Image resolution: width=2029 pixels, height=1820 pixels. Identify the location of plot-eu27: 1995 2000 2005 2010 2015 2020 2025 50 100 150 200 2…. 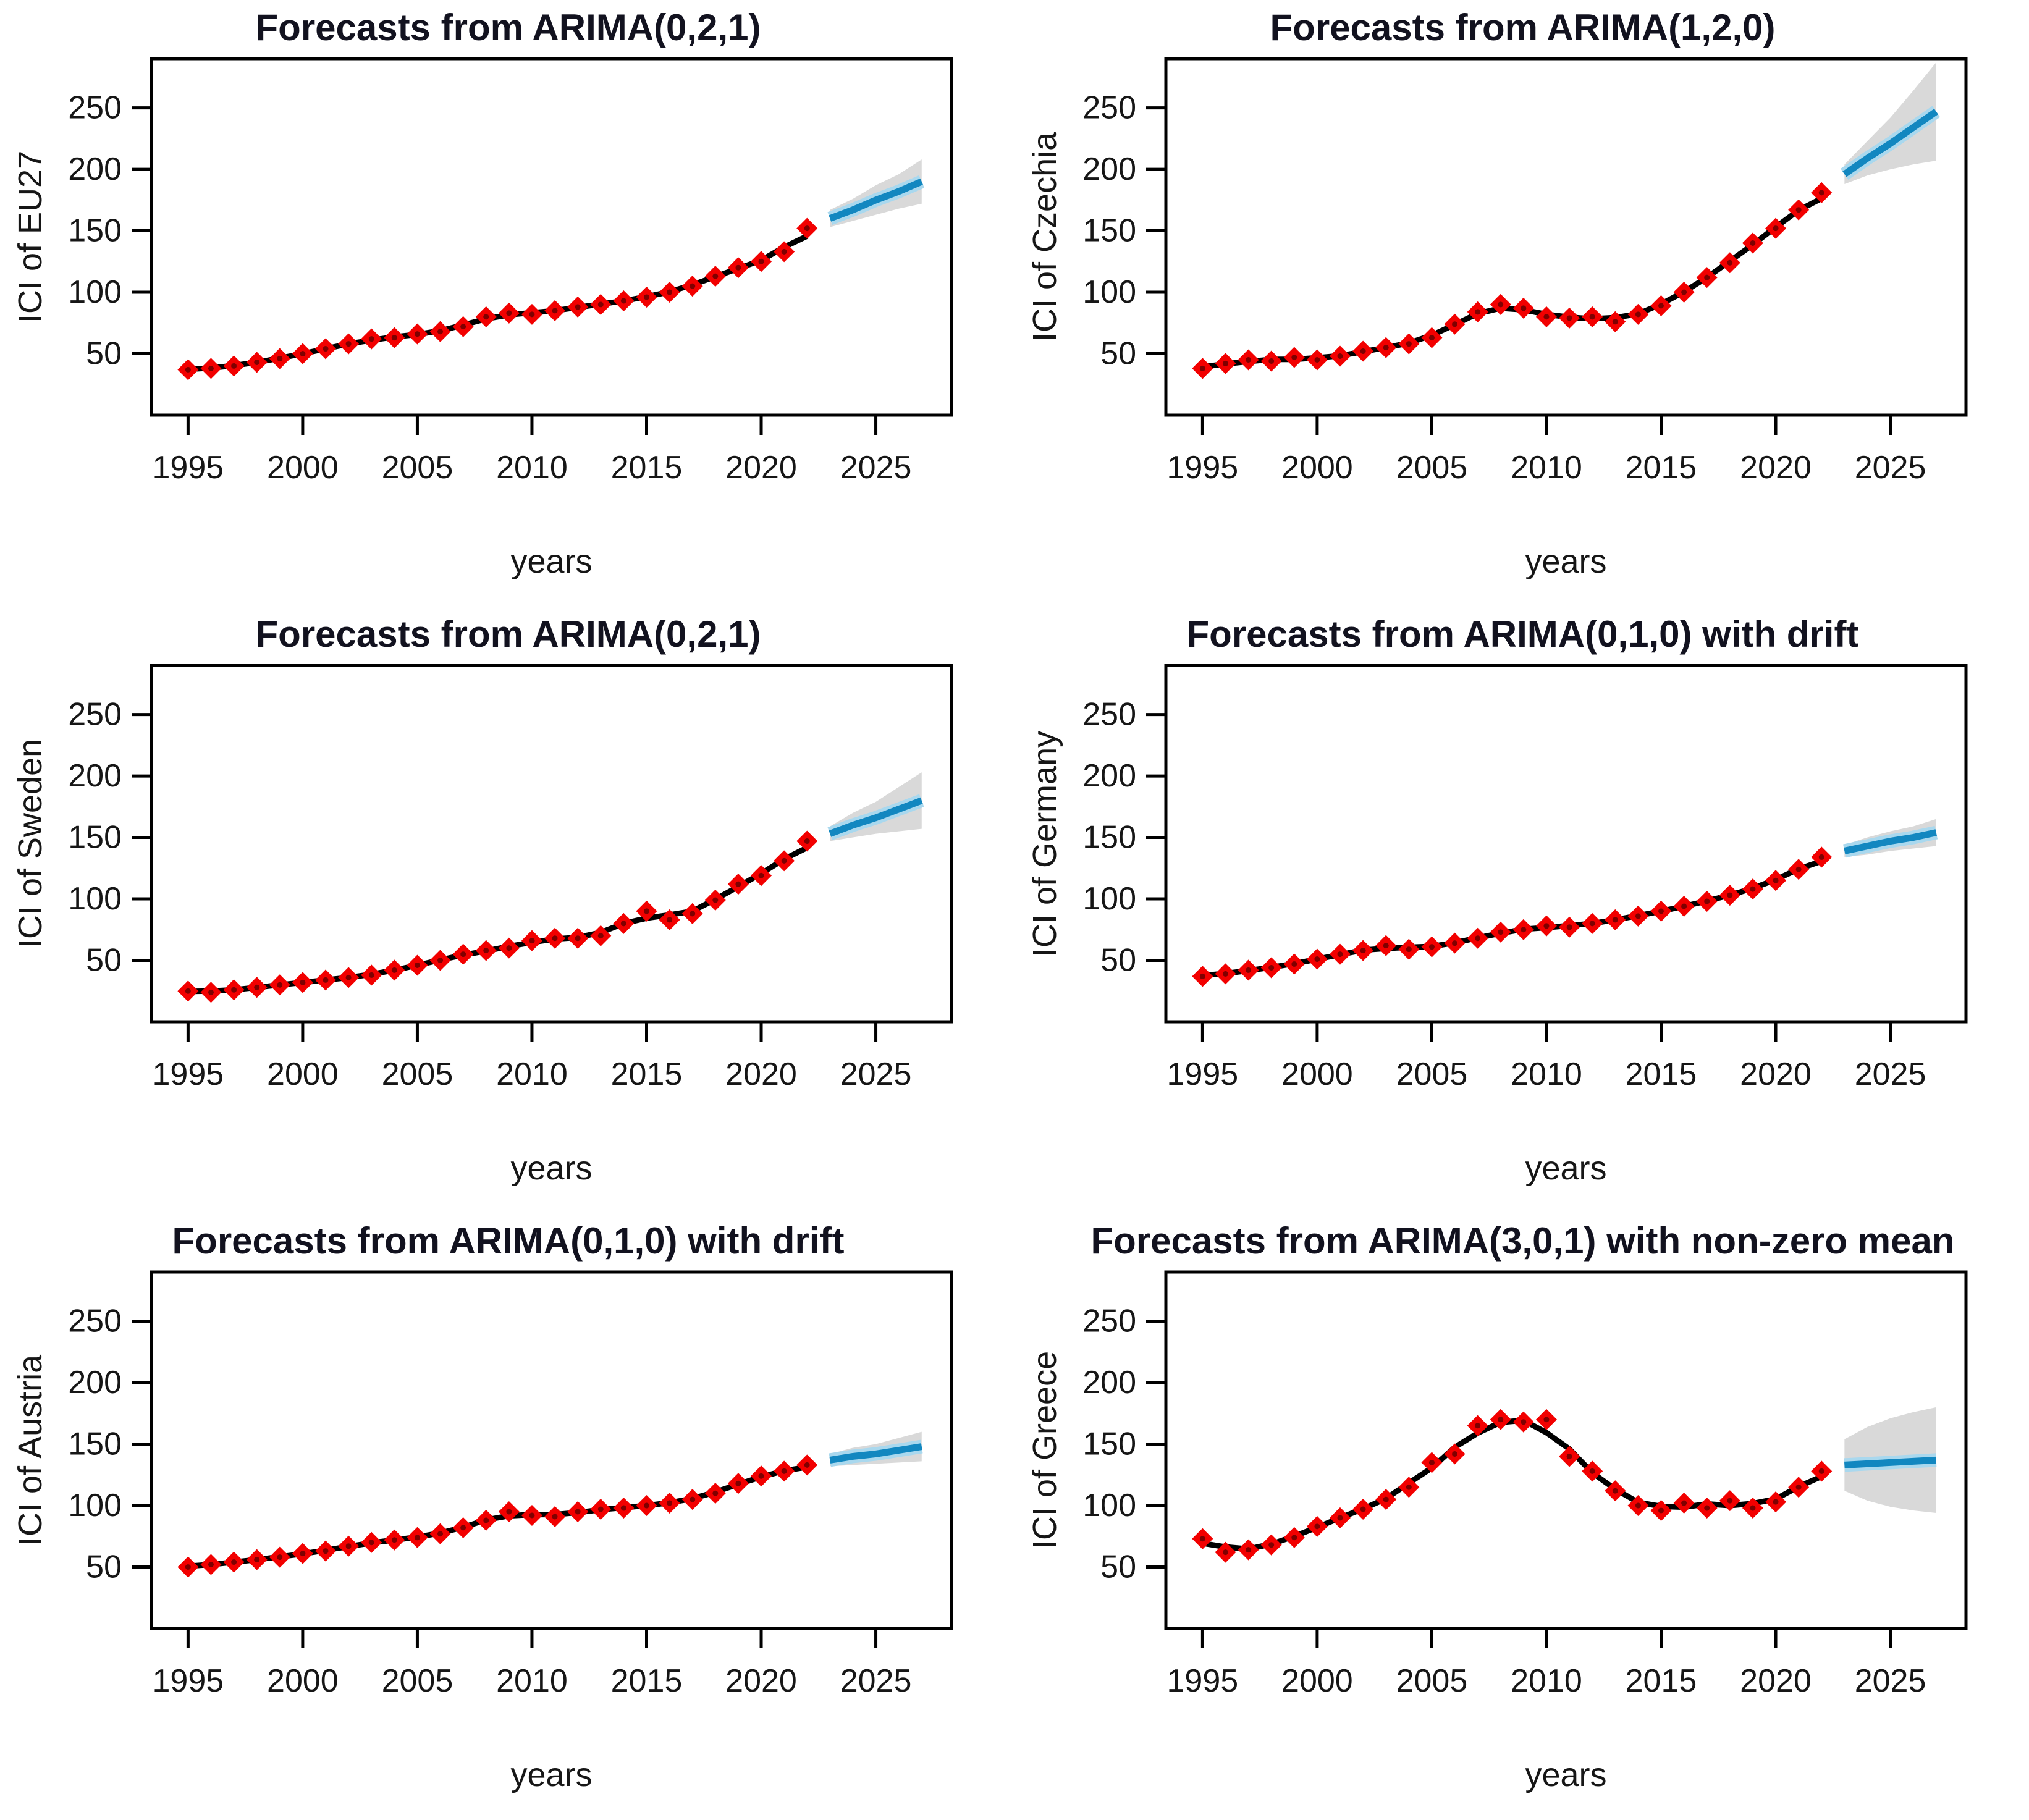
(511, 271).